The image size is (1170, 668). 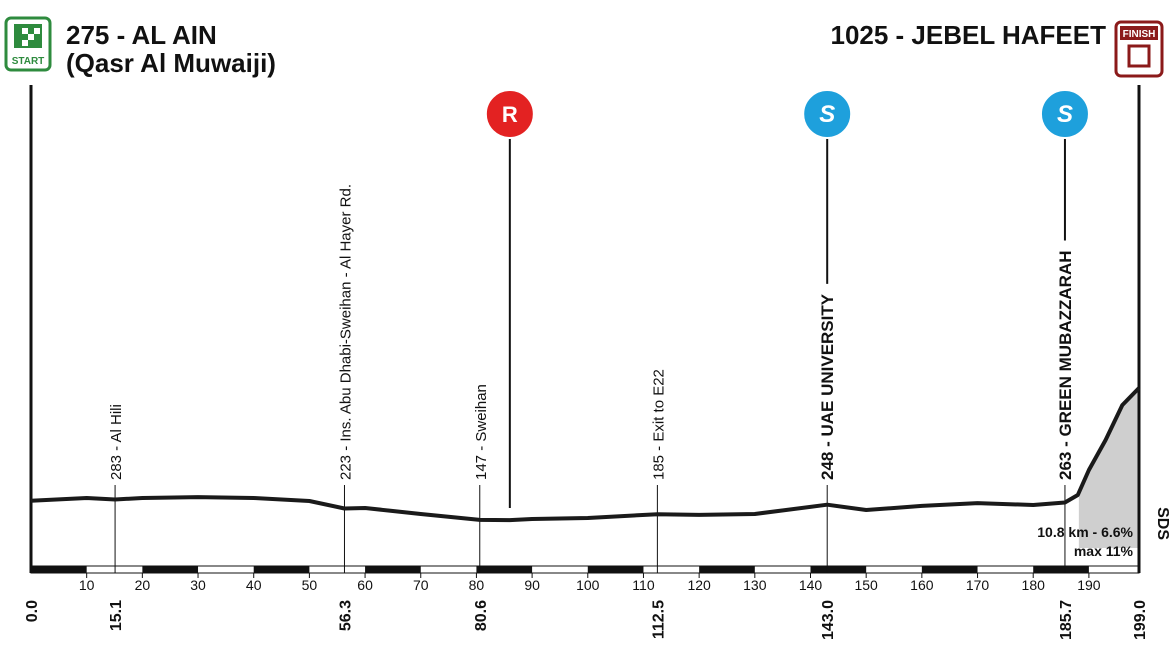 I want to click on waypoint-label: 147 - Sweihan, so click(x=481, y=432).